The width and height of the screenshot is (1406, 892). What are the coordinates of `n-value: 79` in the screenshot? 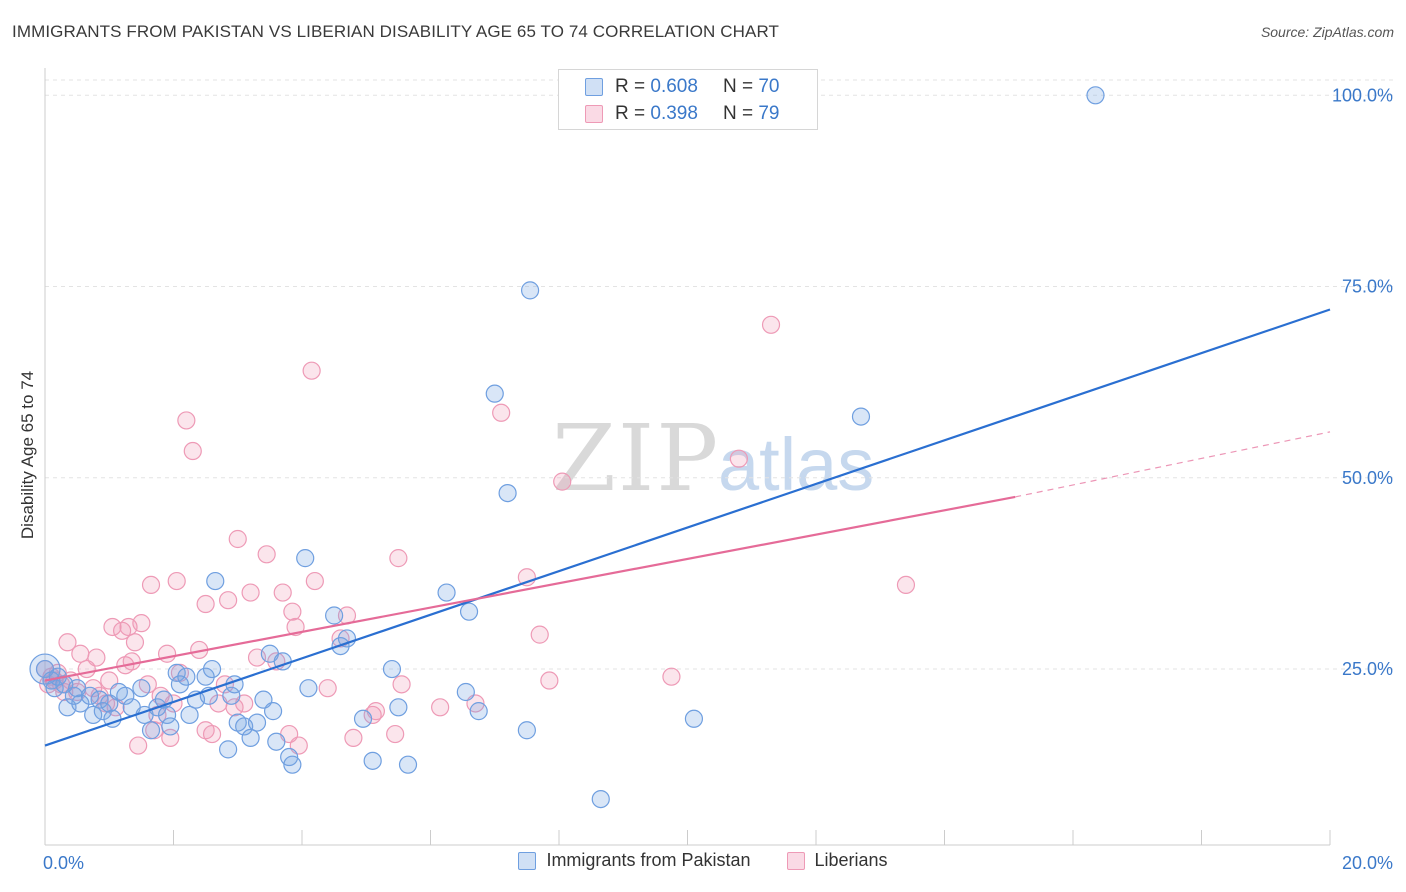 It's located at (769, 113).